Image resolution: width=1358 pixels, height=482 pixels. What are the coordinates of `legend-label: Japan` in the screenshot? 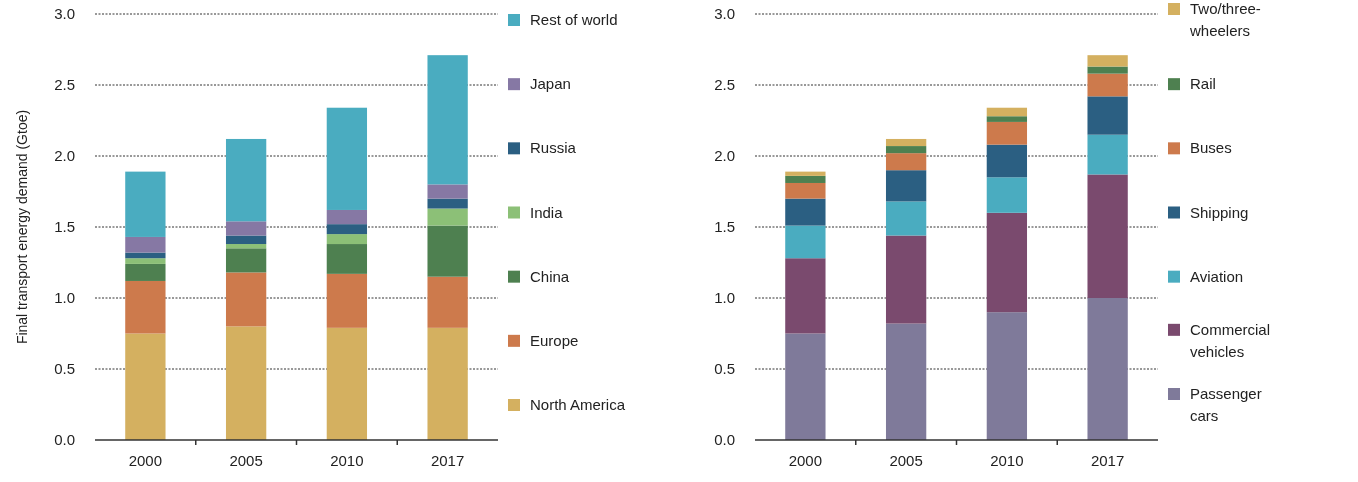 It's located at (550, 84).